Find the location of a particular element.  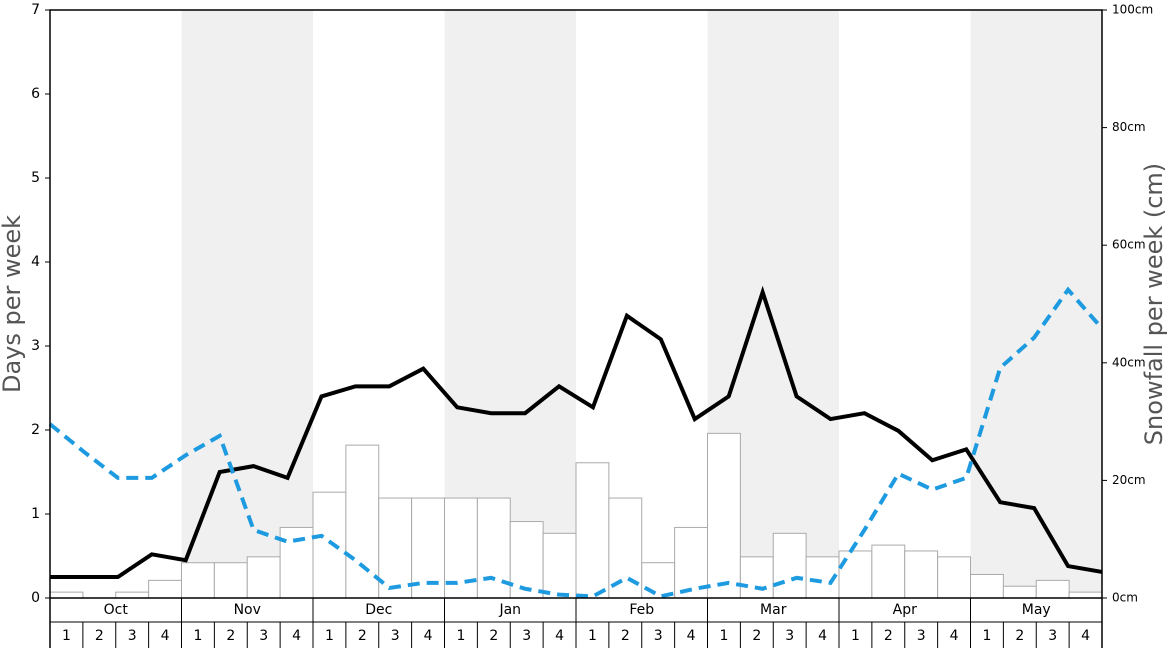

month-label: Oct is located at coordinates (116, 610).